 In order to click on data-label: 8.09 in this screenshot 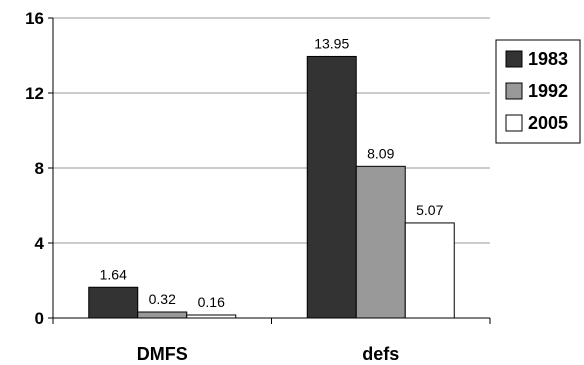, I will do `click(380, 153)`.